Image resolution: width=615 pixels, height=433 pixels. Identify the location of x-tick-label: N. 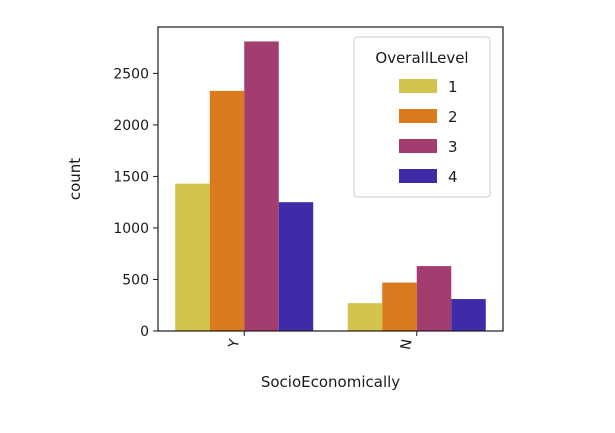
(407, 344).